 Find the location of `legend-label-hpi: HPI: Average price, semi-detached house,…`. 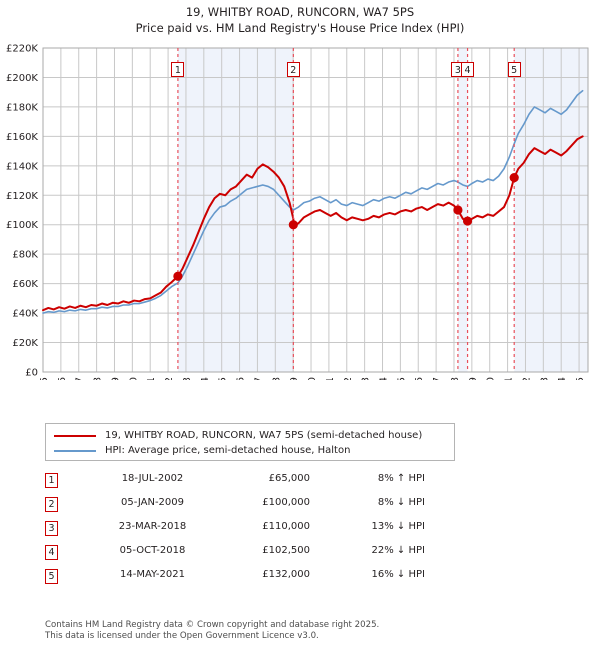

legend-label-hpi: HPI: Average price, semi-detached house,… is located at coordinates (228, 450).